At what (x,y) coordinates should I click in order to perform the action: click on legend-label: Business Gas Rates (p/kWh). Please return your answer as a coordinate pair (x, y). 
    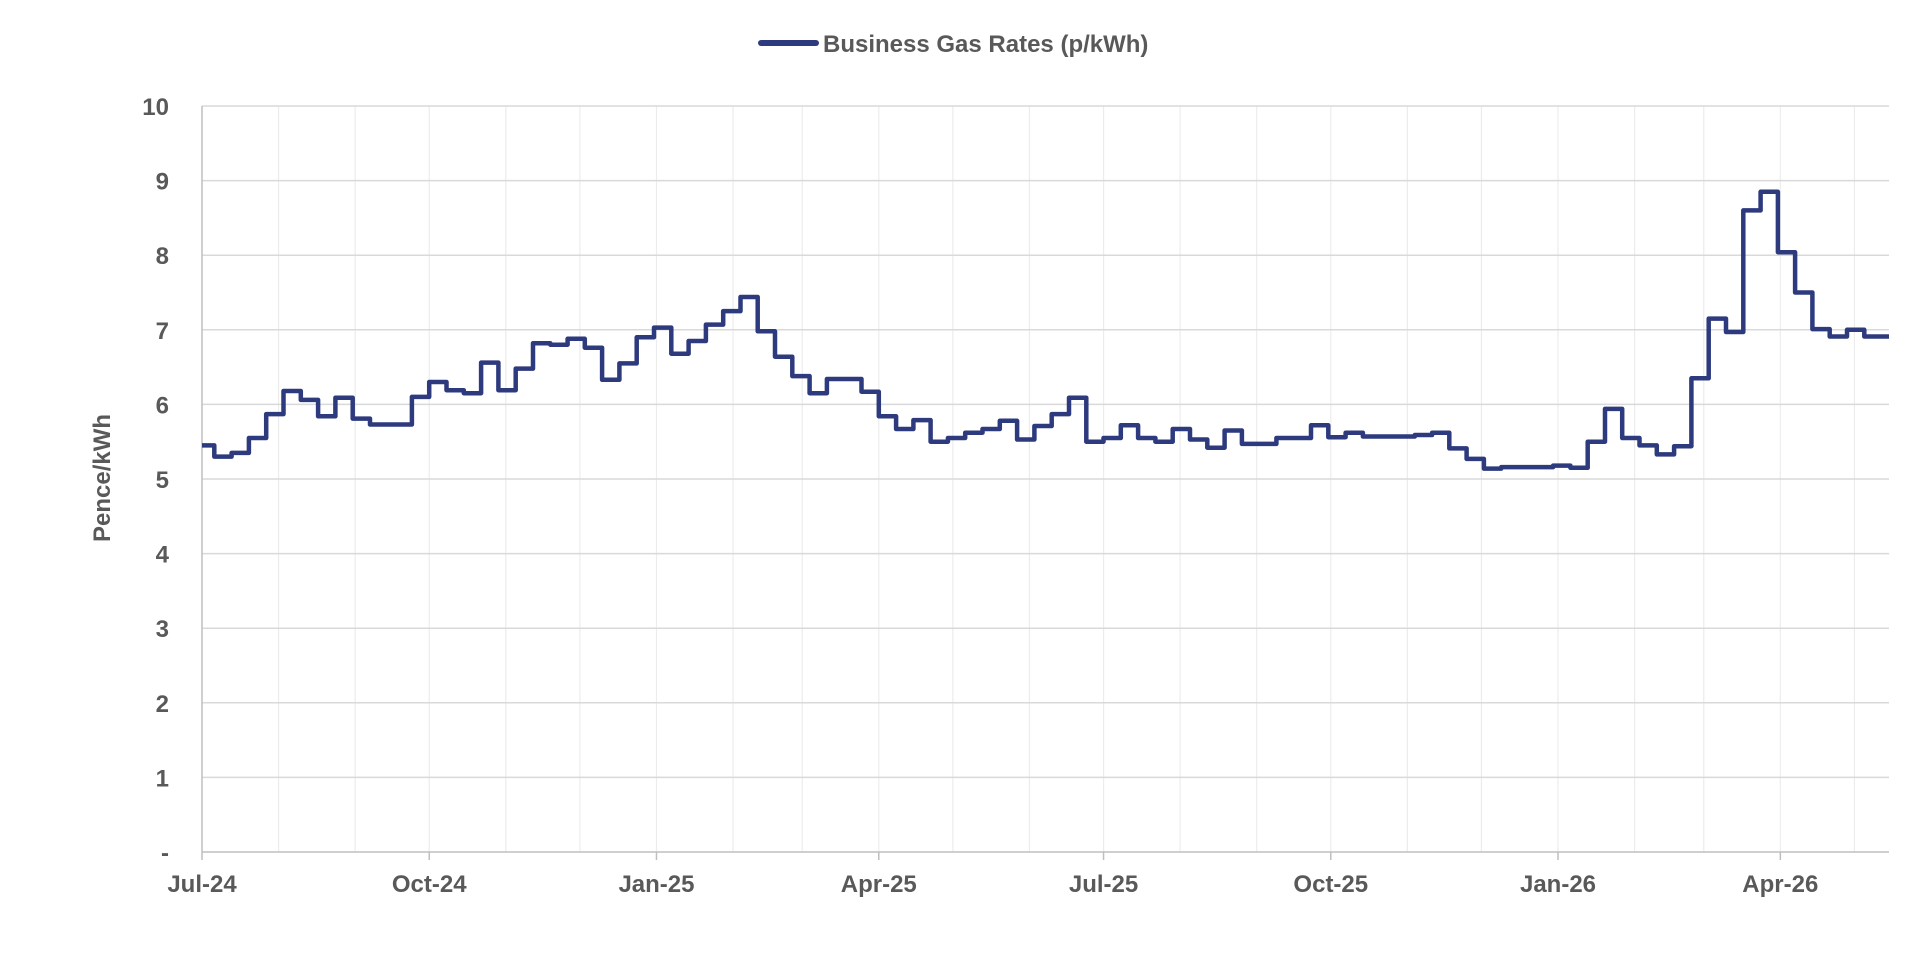
    Looking at the image, I should click on (985, 44).